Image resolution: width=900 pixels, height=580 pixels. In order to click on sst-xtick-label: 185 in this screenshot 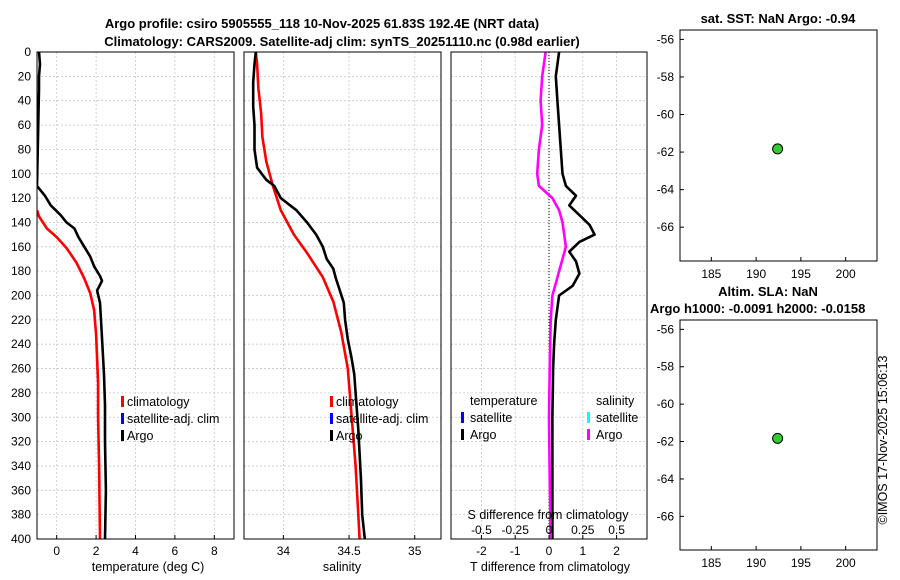, I will do `click(711, 274)`.